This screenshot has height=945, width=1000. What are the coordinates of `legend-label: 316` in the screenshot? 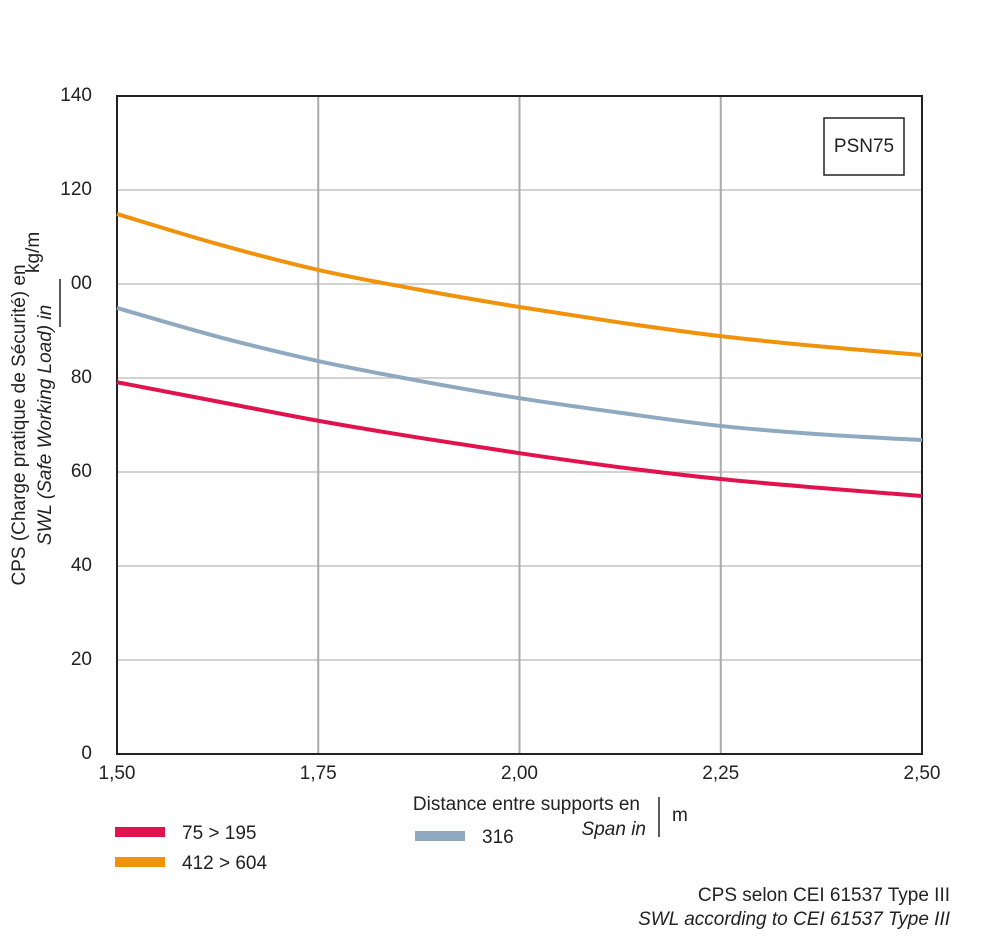 It's located at (498, 837).